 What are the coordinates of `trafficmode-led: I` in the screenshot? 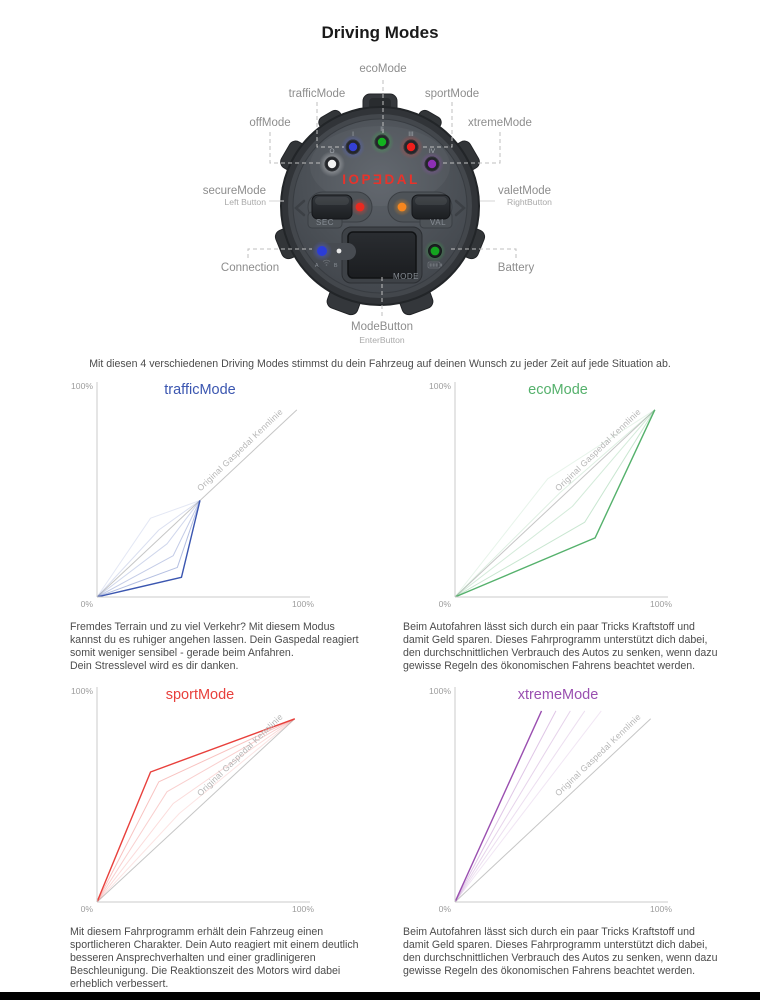 It's located at (353, 145).